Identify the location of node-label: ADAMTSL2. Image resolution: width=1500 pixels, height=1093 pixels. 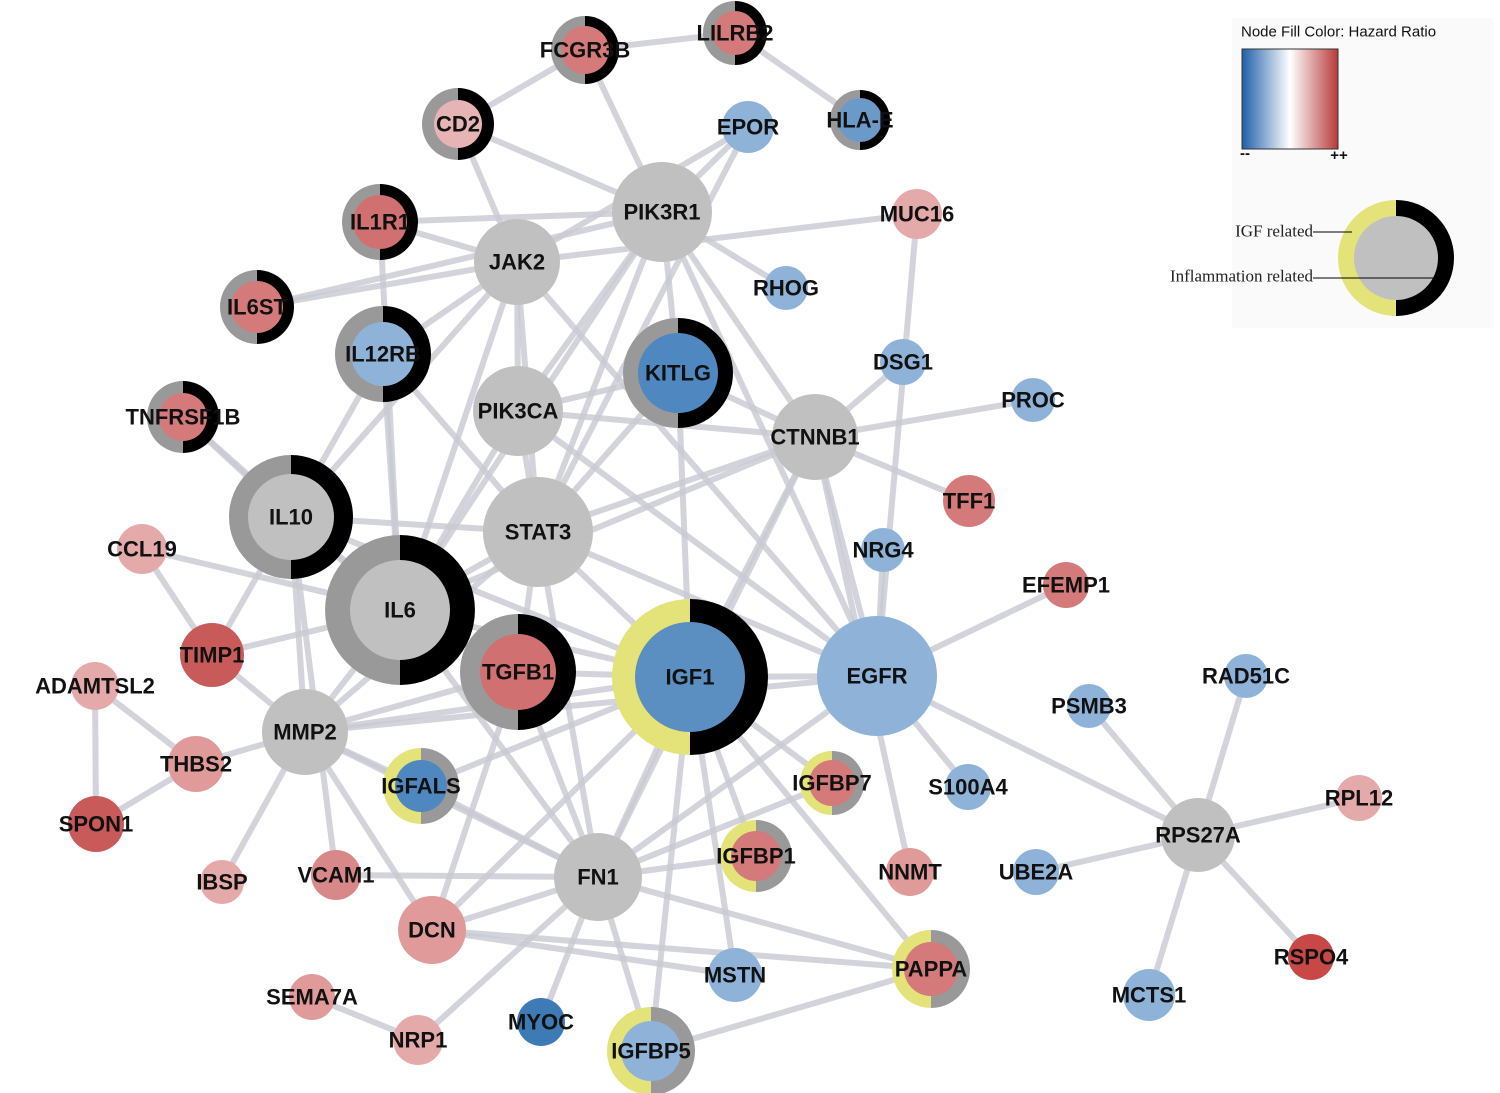
(95, 686).